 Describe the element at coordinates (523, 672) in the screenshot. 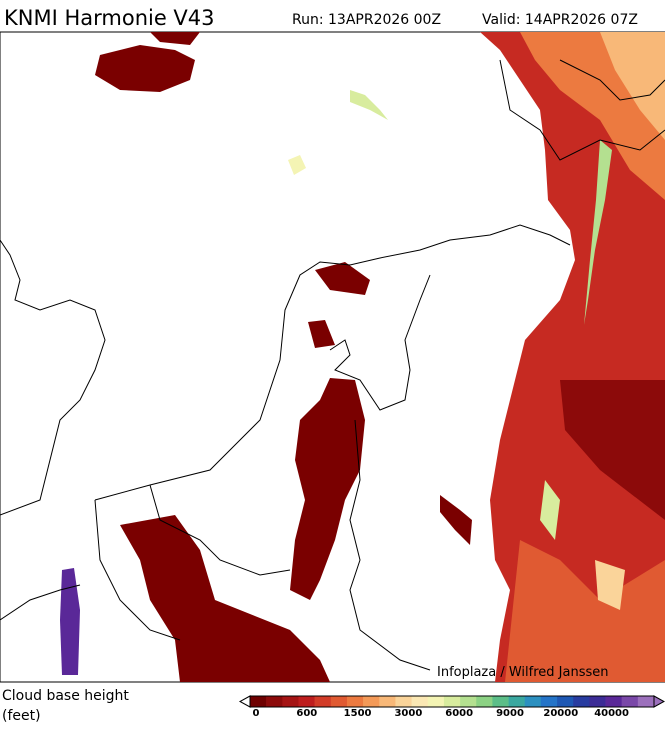

I see `credit: Infoplaza / Wilfred Janssen` at that location.